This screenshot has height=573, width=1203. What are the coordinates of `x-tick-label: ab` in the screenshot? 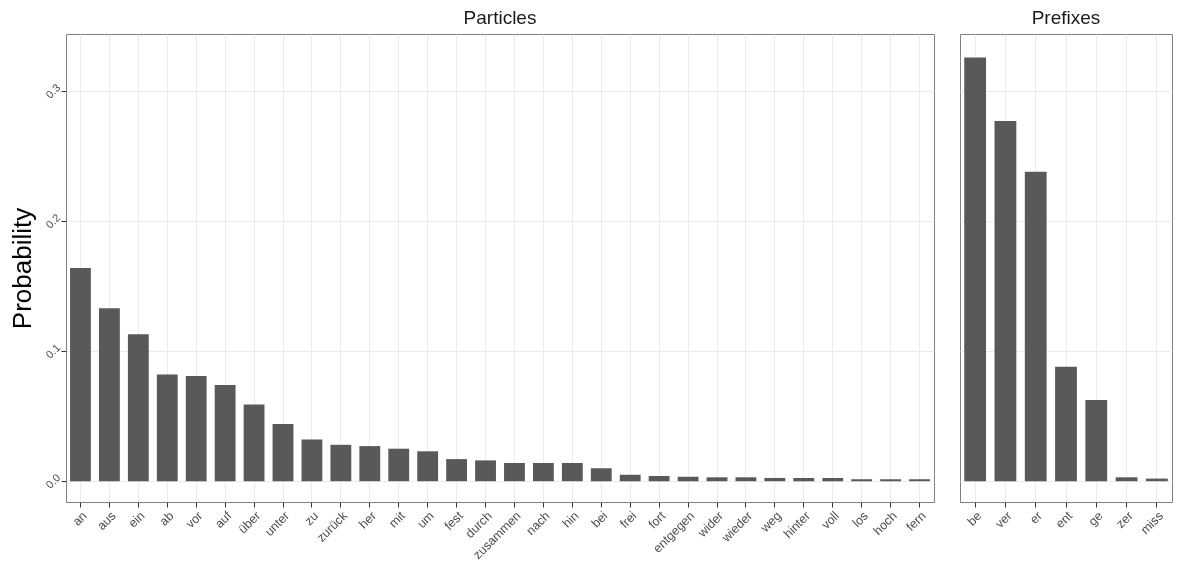 It's located at (166, 518).